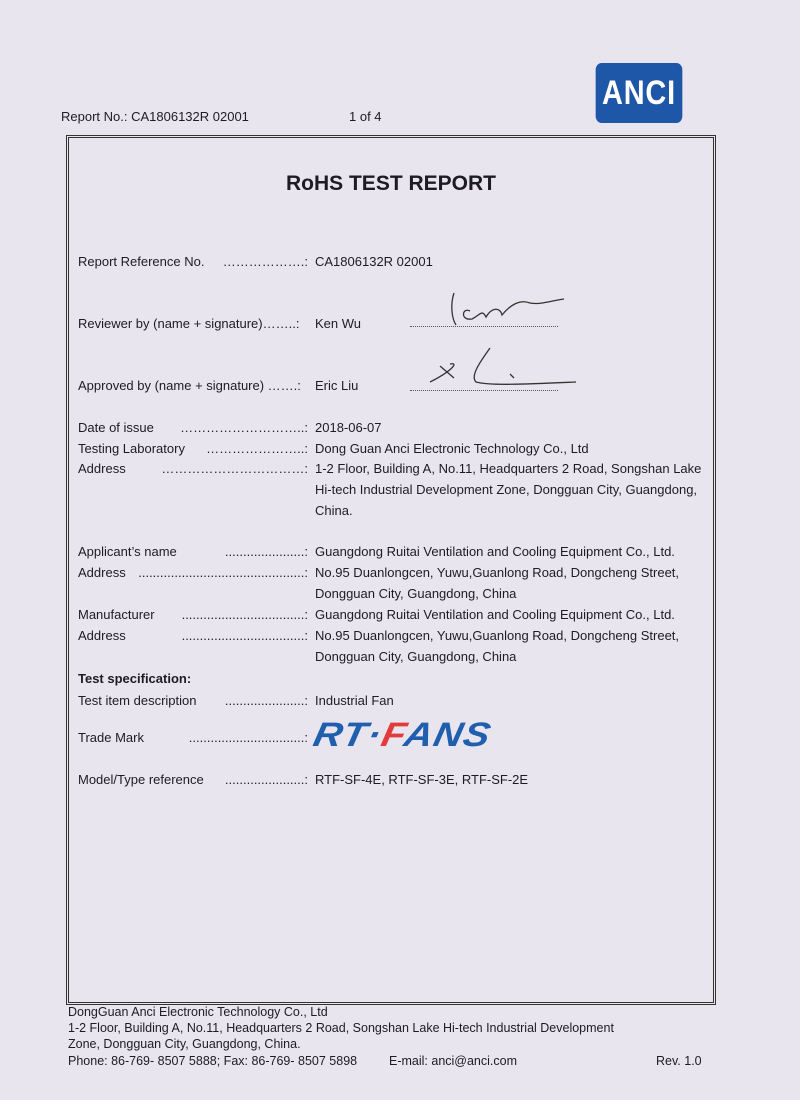 The width and height of the screenshot is (800, 1100). What do you see at coordinates (679, 1061) in the screenshot?
I see `footer-revision: Rev. 1.0` at bounding box center [679, 1061].